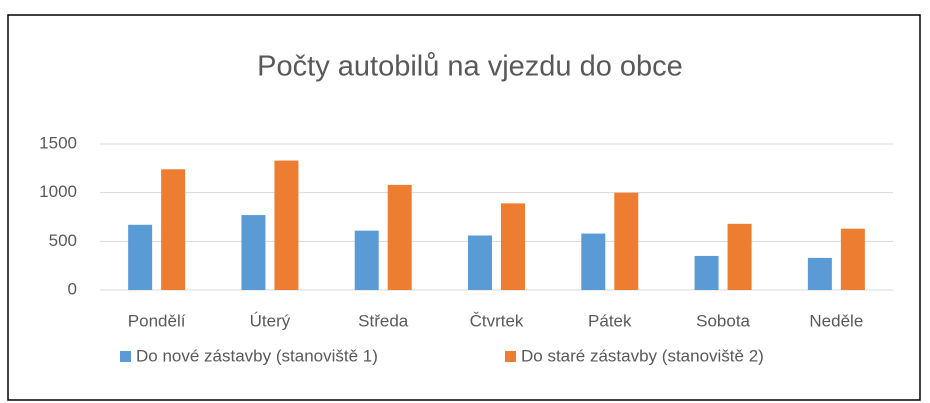 This screenshot has height=403, width=930. I want to click on y-tick-label: 1000, so click(58, 191).